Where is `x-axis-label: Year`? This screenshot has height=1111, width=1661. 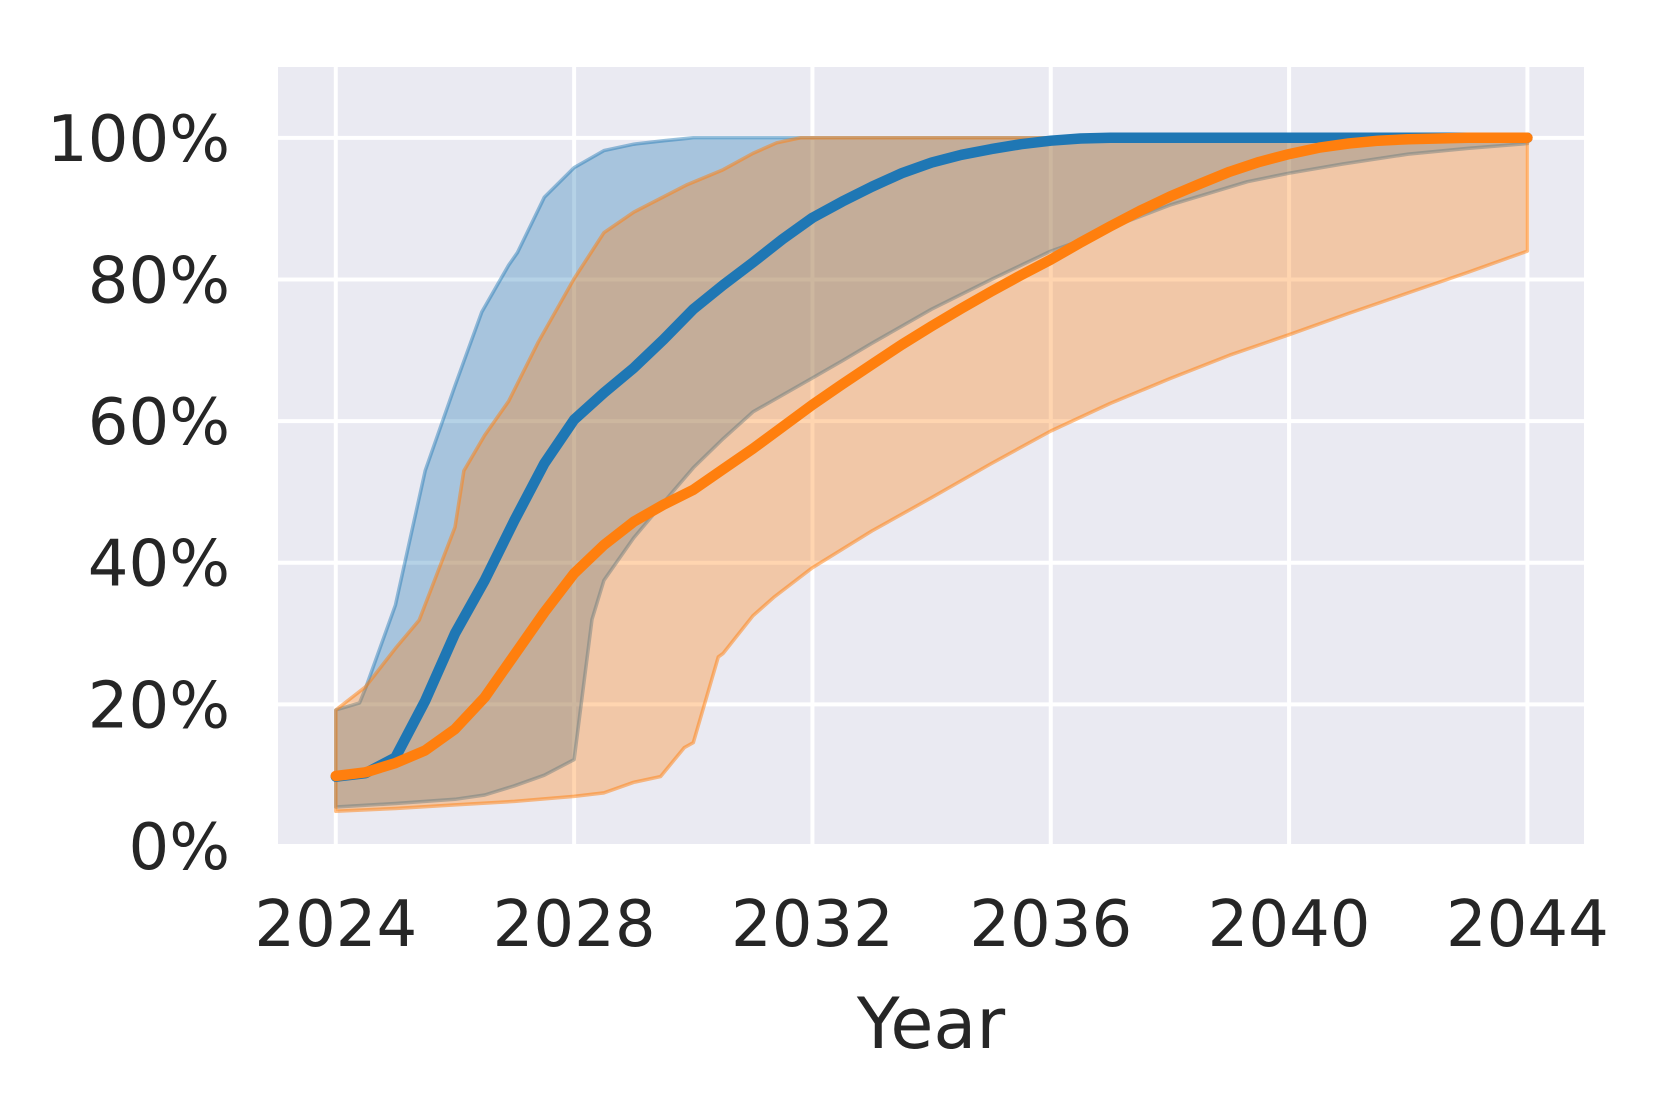
x-axis-label: Year is located at coordinates (930, 1024).